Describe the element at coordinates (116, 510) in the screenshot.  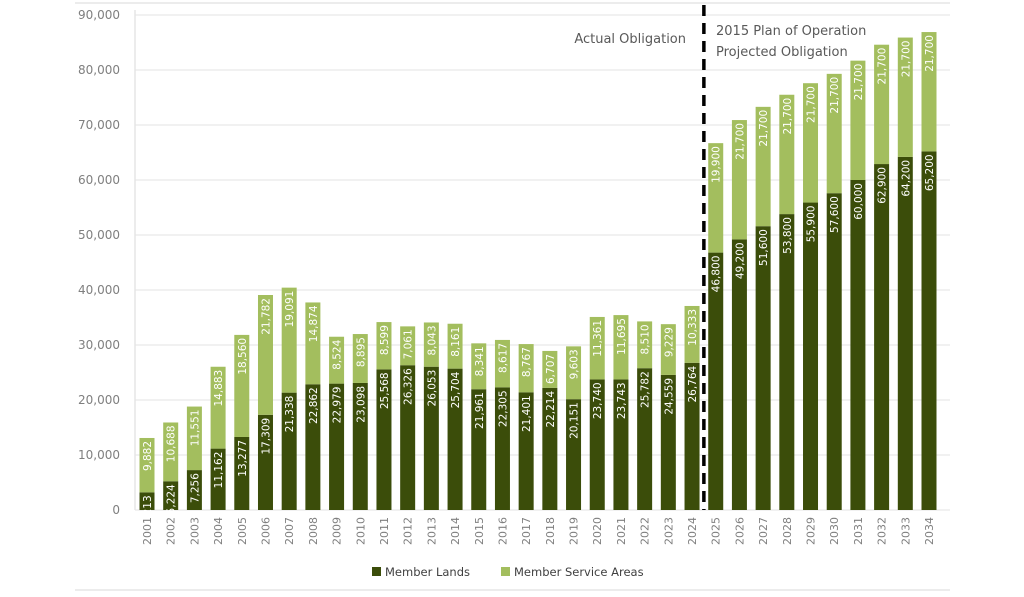
I see `y-tick-label: 0` at that location.